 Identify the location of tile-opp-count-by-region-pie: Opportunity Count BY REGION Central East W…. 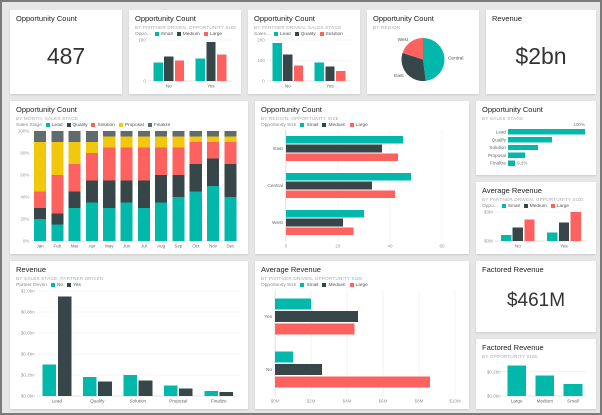
(423, 52).